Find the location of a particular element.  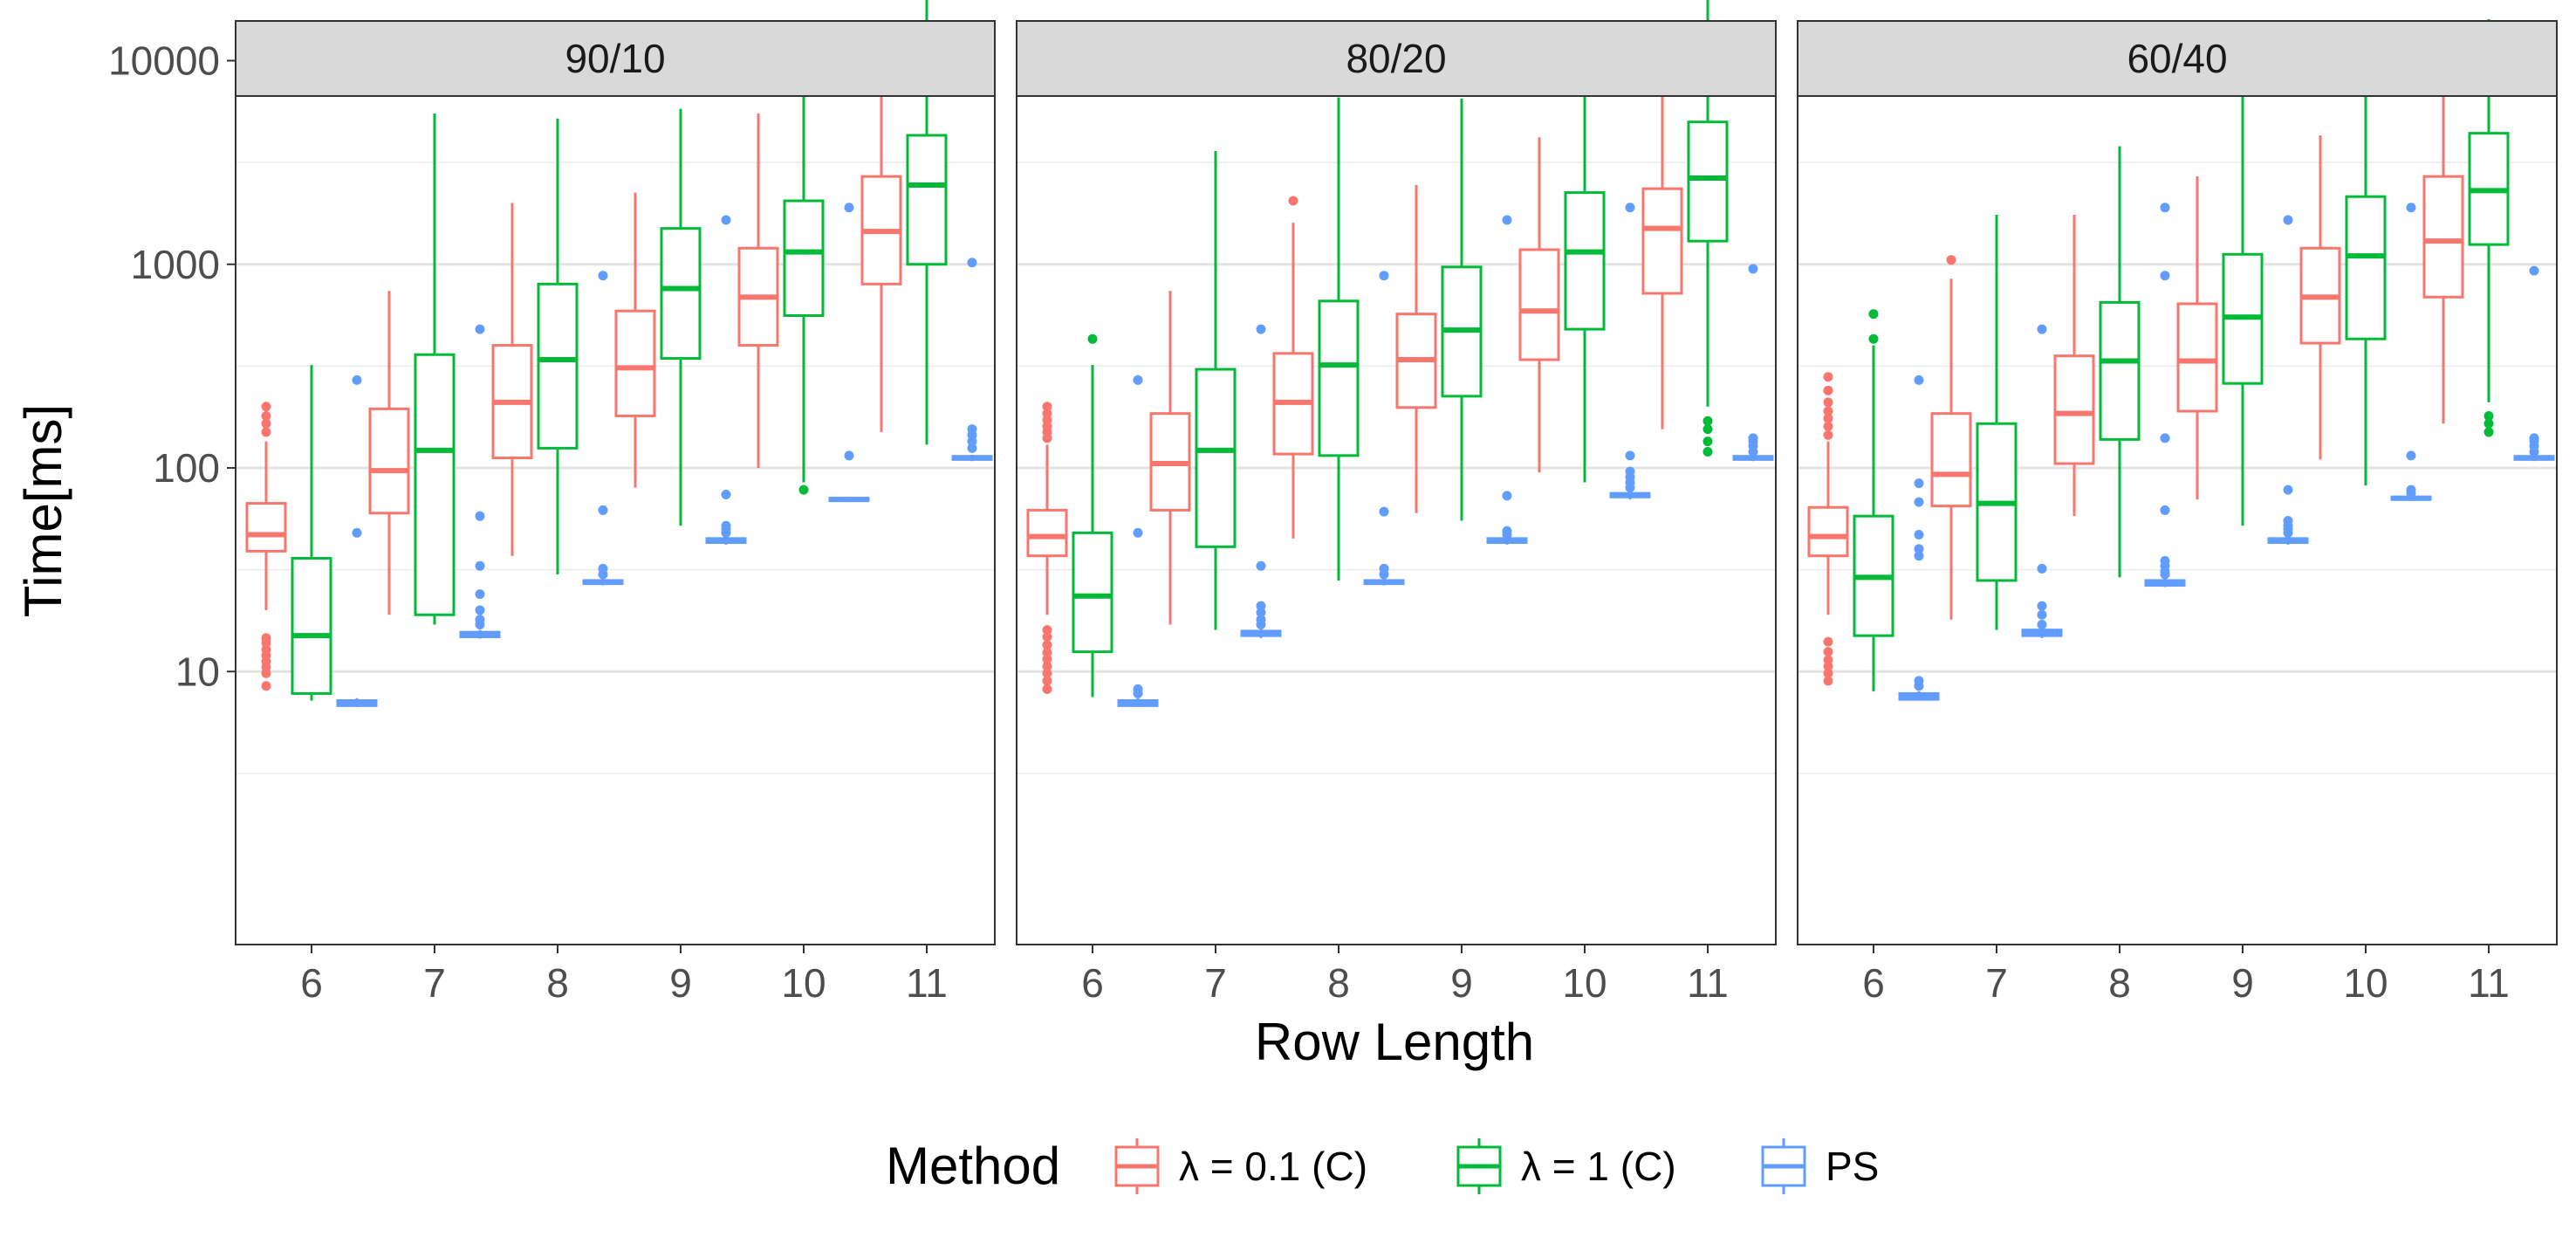

x-tick-label: 8 is located at coordinates (558, 983).